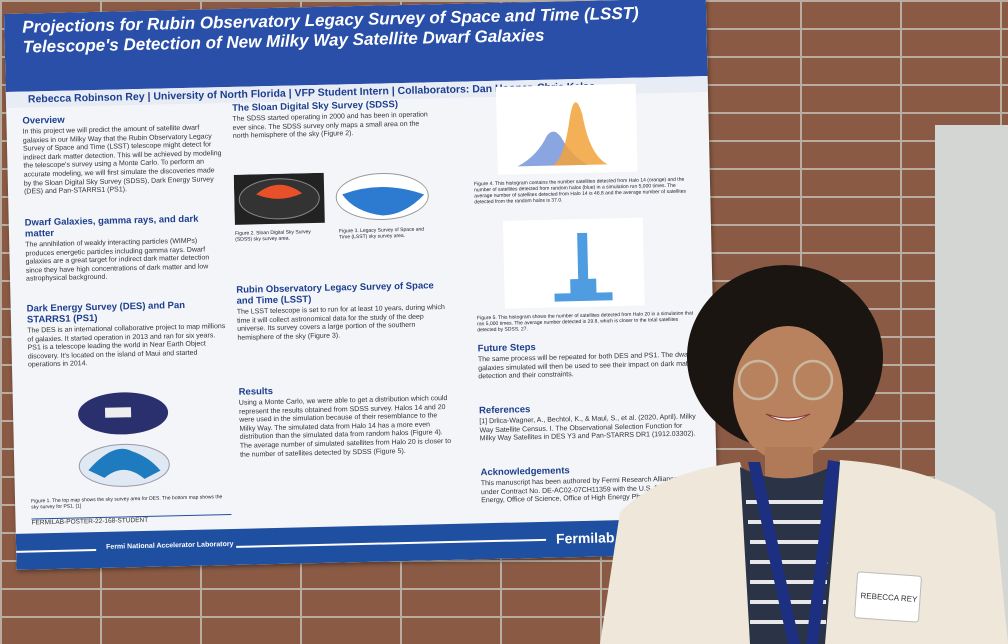  Describe the element at coordinates (131, 522) in the screenshot. I see `poster-id: FERMILAB-POSTER-22-168-STUDENT` at that location.